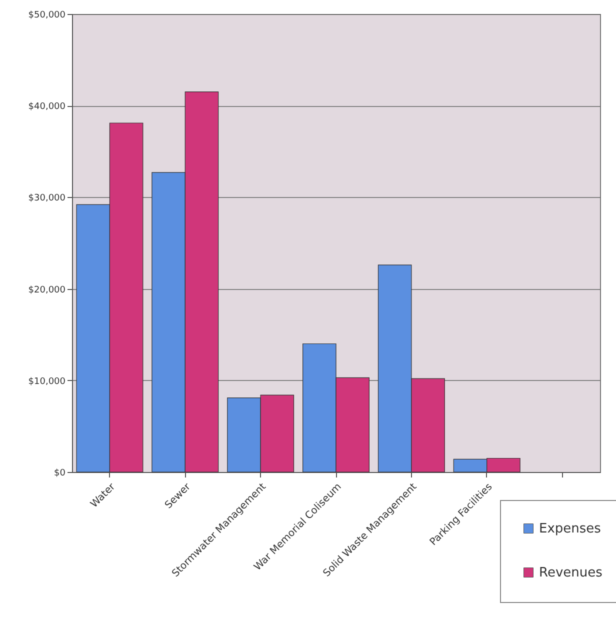 Image resolution: width=616 pixels, height=618 pixels. Describe the element at coordinates (47, 199) in the screenshot. I see `y-tick-label: $30,000` at that location.